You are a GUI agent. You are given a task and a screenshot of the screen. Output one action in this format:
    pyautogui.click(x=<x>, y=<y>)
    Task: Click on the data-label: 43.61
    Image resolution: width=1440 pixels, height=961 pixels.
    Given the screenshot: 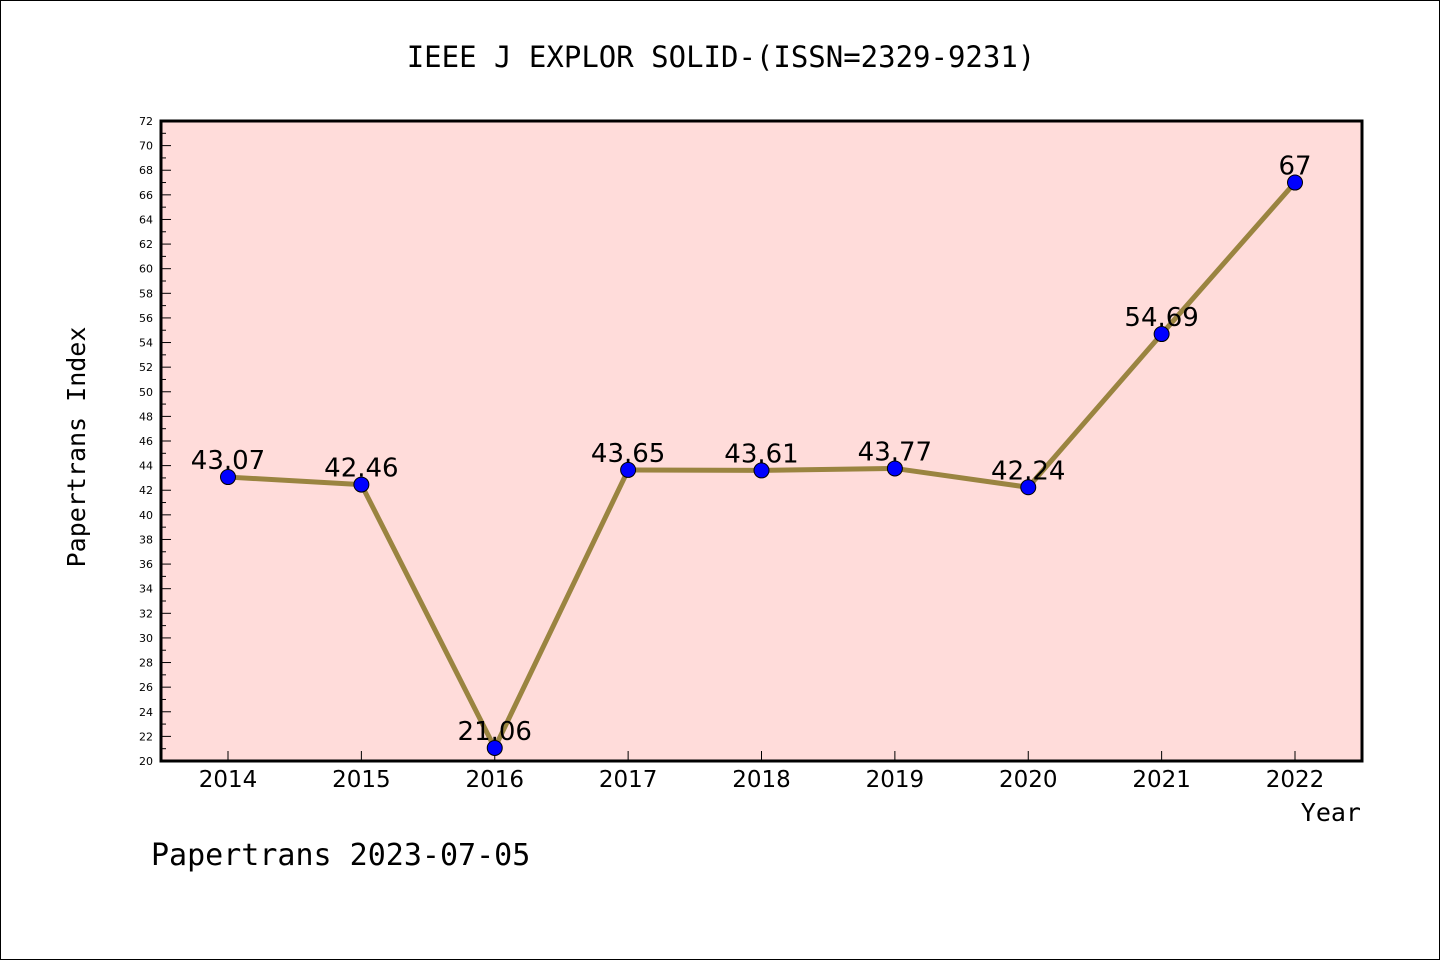 What is the action you would take?
    pyautogui.click(x=761, y=454)
    